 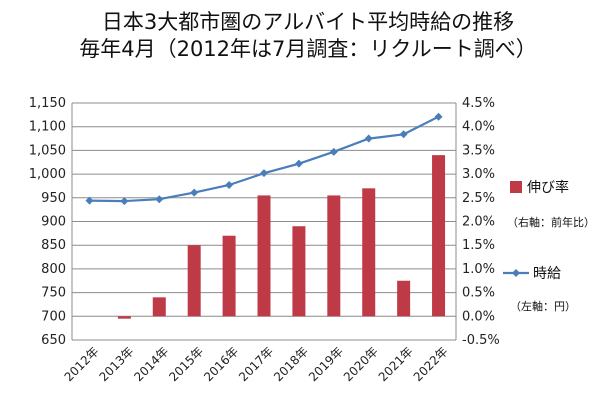 I want to click on left-axis-tick: 700, so click(x=53, y=316).